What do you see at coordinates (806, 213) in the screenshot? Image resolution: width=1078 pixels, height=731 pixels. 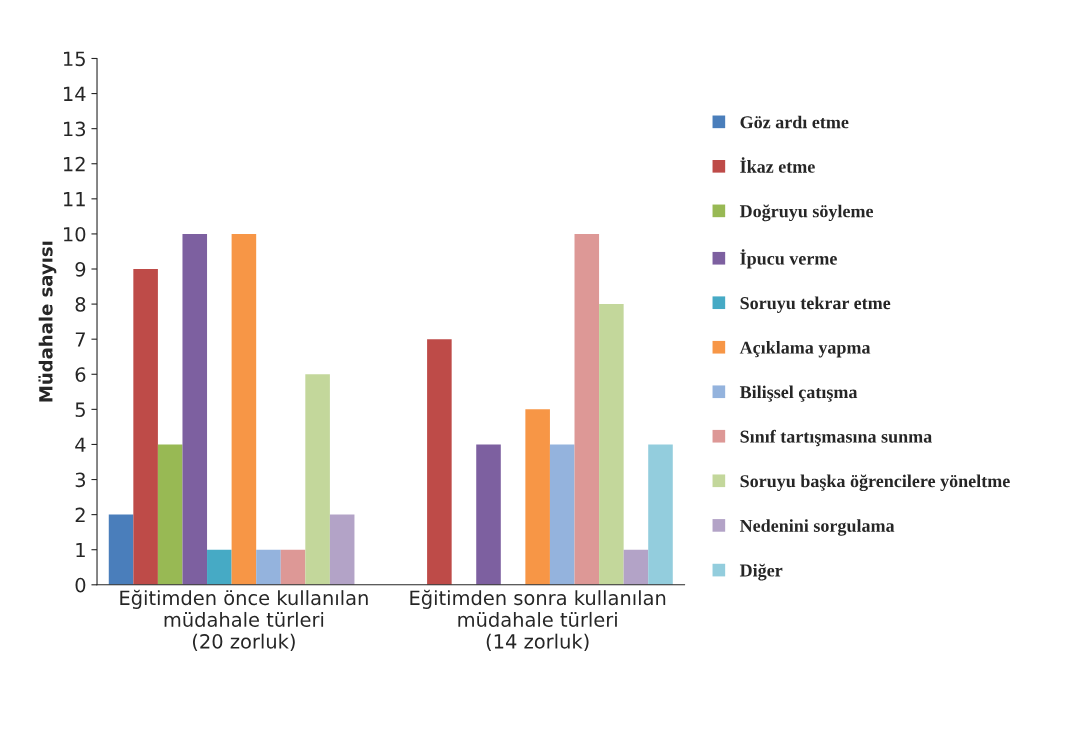 I see `legend-label: Doğruyu söyleme` at bounding box center [806, 213].